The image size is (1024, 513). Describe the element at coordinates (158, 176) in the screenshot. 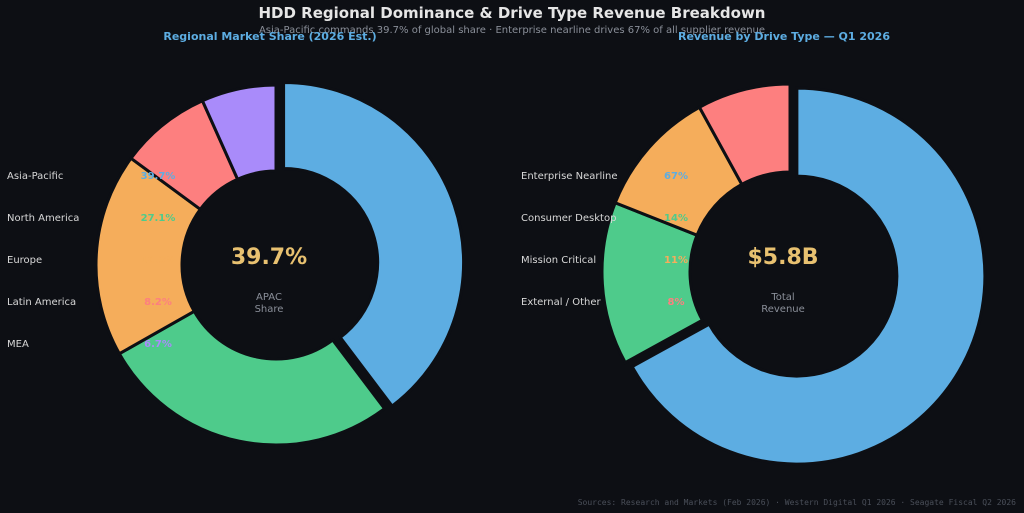

I see `region-value-label: 39.7%` at that location.